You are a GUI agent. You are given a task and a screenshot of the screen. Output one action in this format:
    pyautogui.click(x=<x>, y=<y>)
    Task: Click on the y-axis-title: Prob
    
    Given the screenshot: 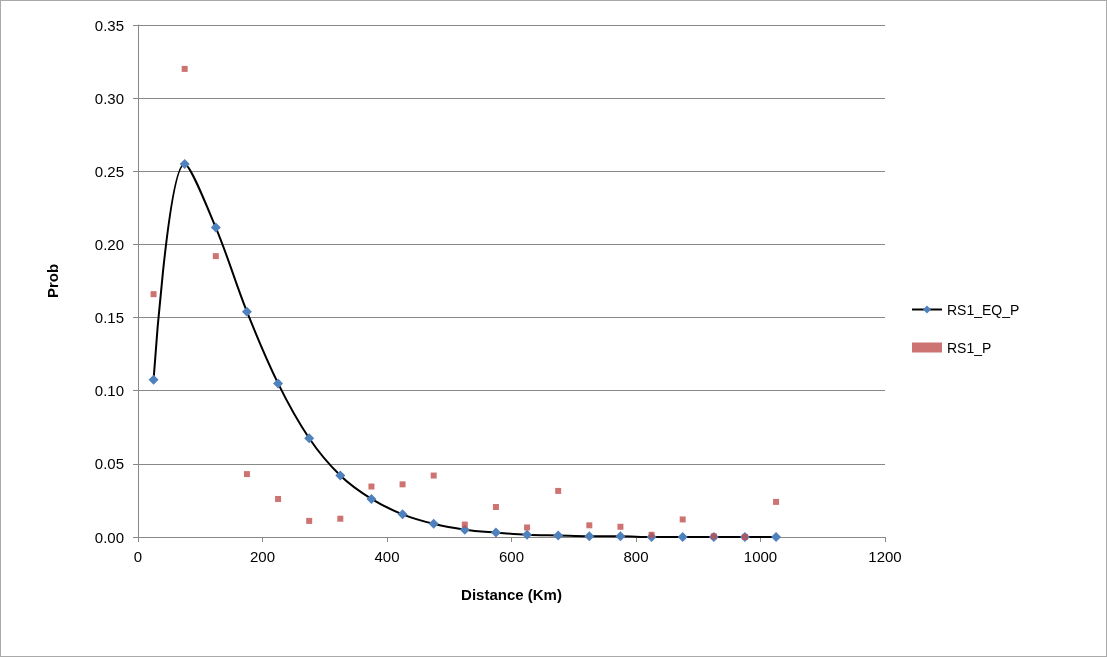 What is the action you would take?
    pyautogui.click(x=52, y=281)
    